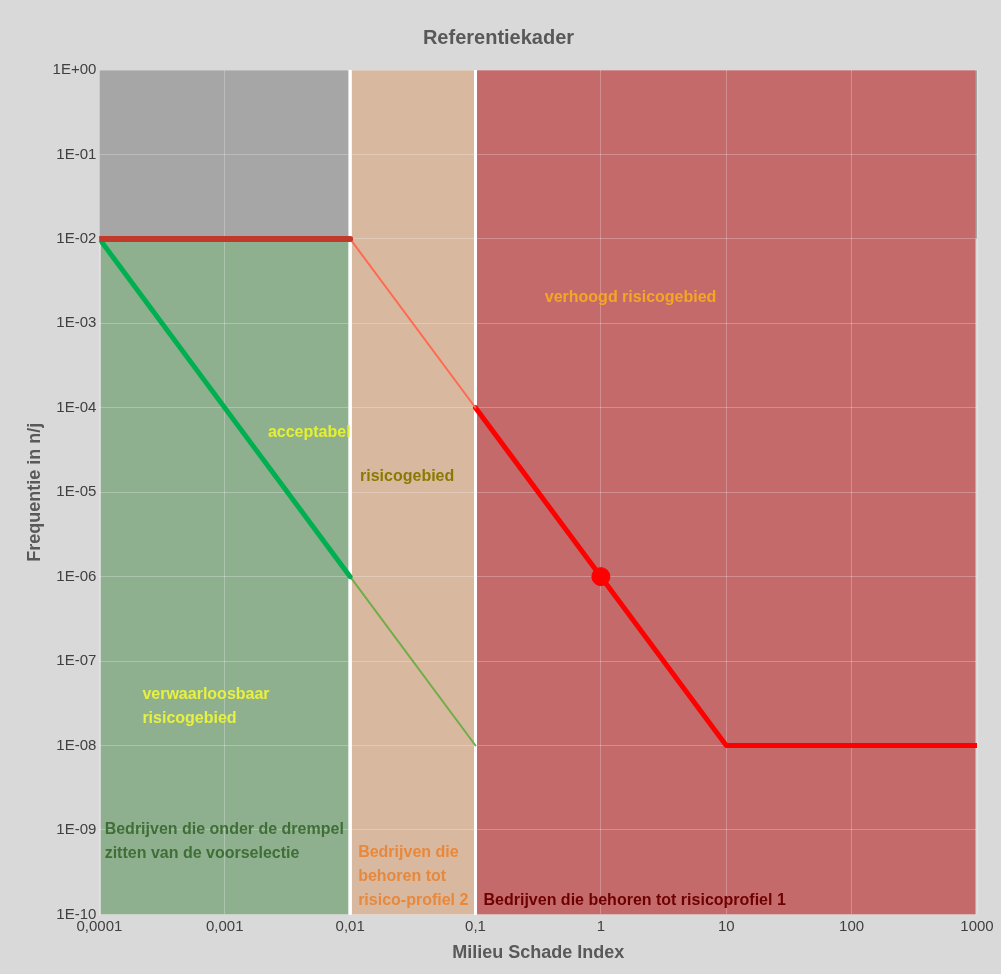 The width and height of the screenshot is (1001, 974). I want to click on x-tick-label: 10, so click(726, 925).